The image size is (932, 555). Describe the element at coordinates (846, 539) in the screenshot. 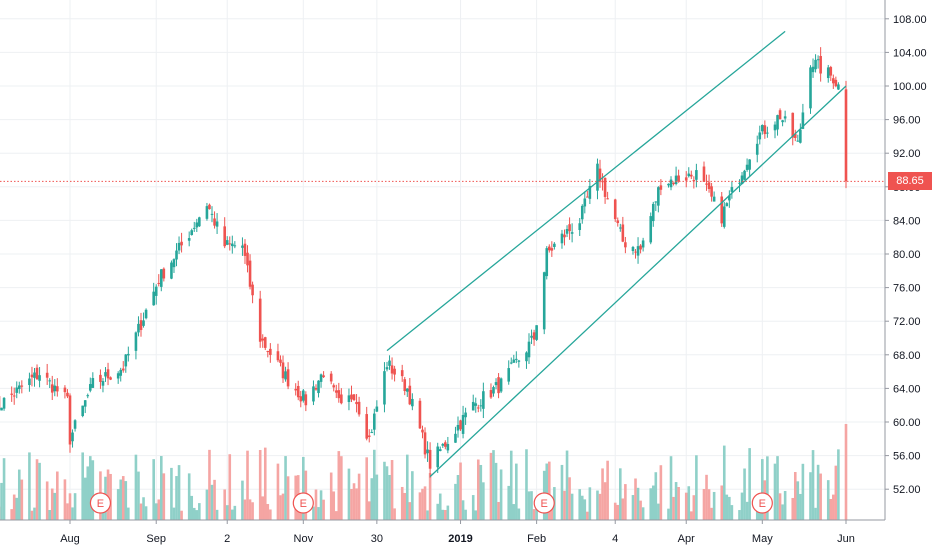

I see `x-tick-label: Jun` at that location.